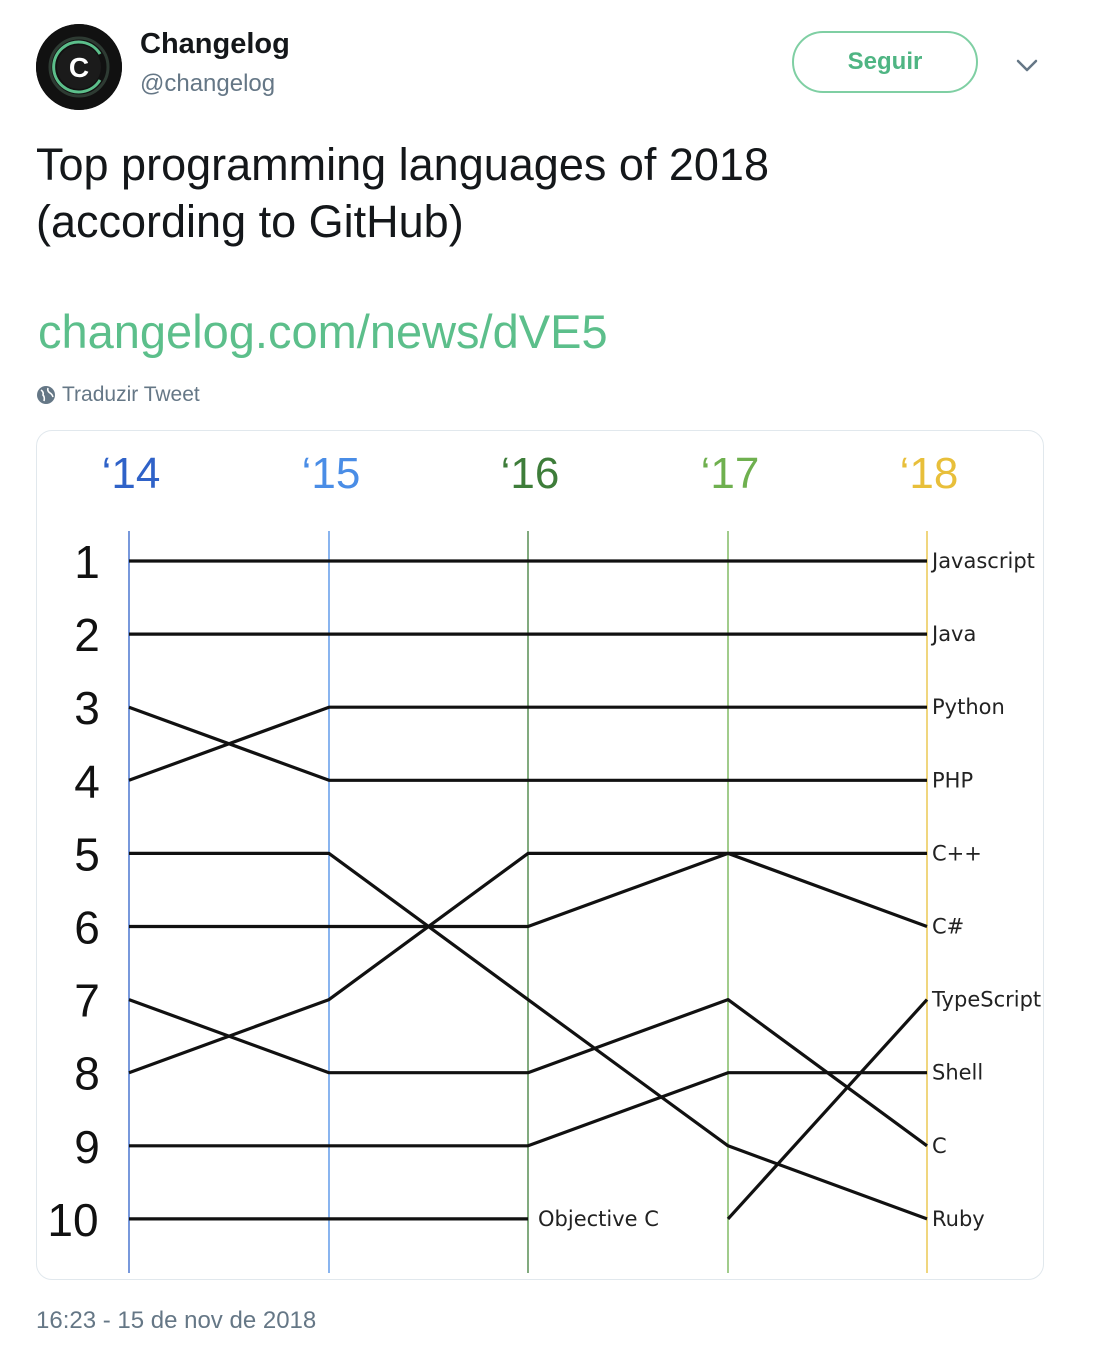 Image resolution: width=1102 pixels, height=1350 pixels. I want to click on rank-label: 7, so click(87, 1001).